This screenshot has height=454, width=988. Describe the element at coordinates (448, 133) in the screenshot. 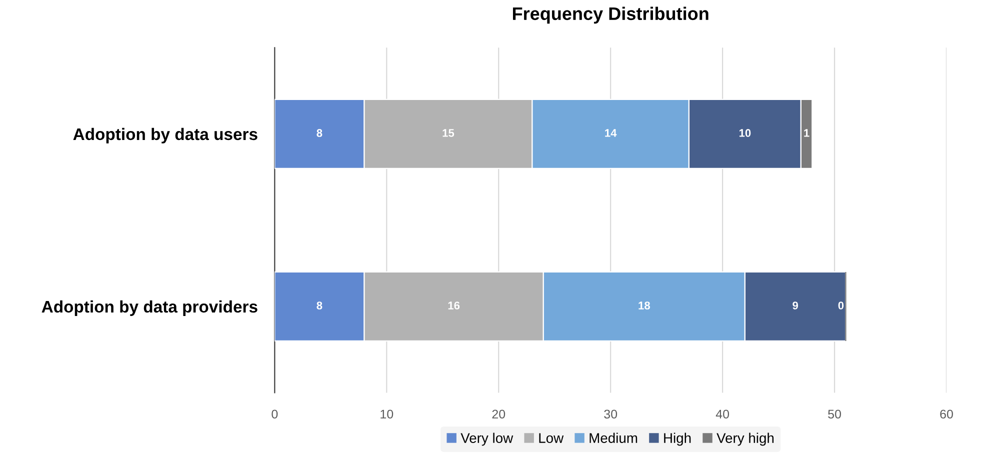

I see `data-label: 15` at that location.